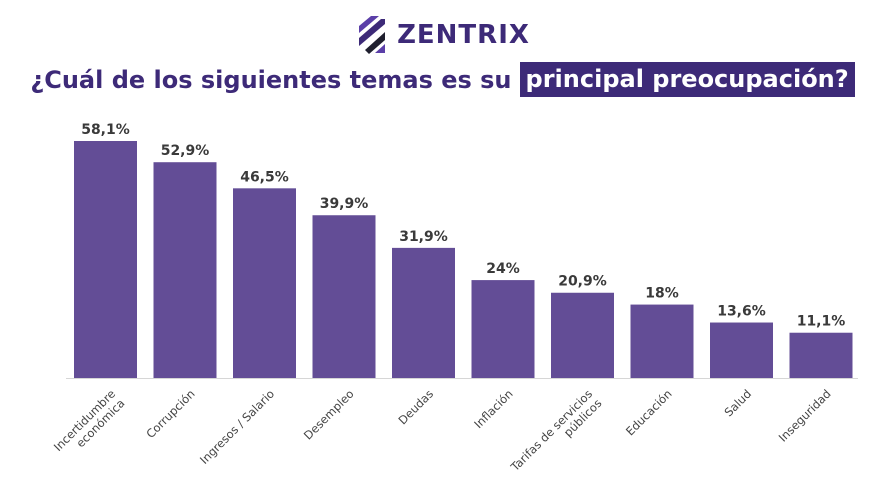  I want to click on bar-value-label: 18%, so click(662, 294).